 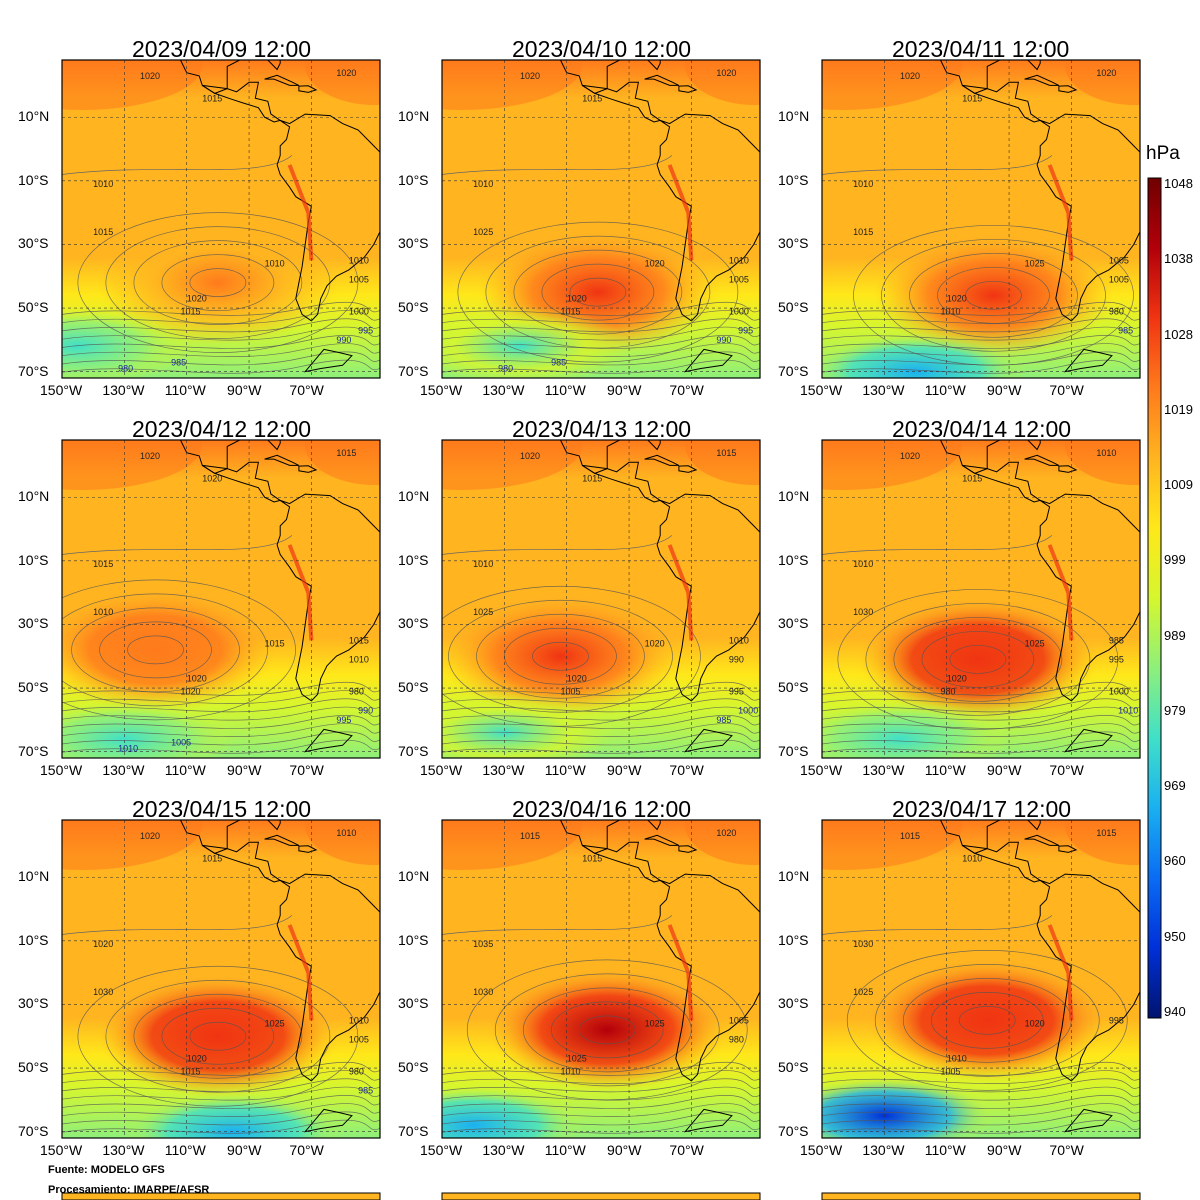 What do you see at coordinates (793, 750) in the screenshot?
I see `y-tick-label: 70°S` at bounding box center [793, 750].